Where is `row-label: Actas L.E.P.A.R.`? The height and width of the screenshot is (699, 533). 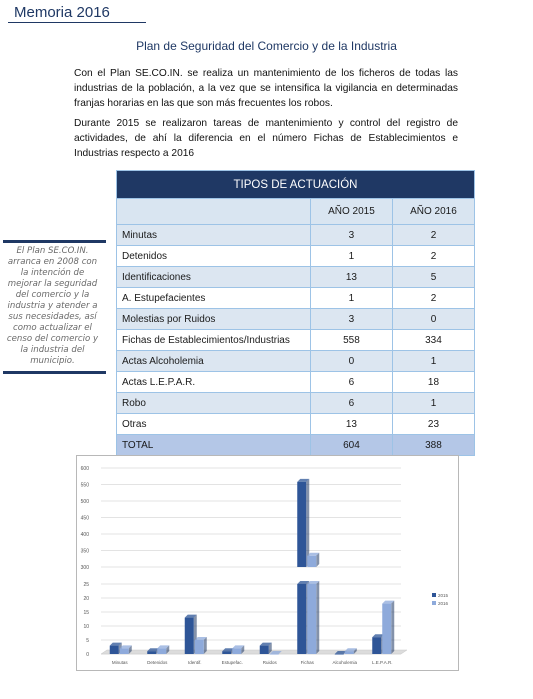
row-label: Actas L.E.P.A.R. is located at coordinates (213, 382).